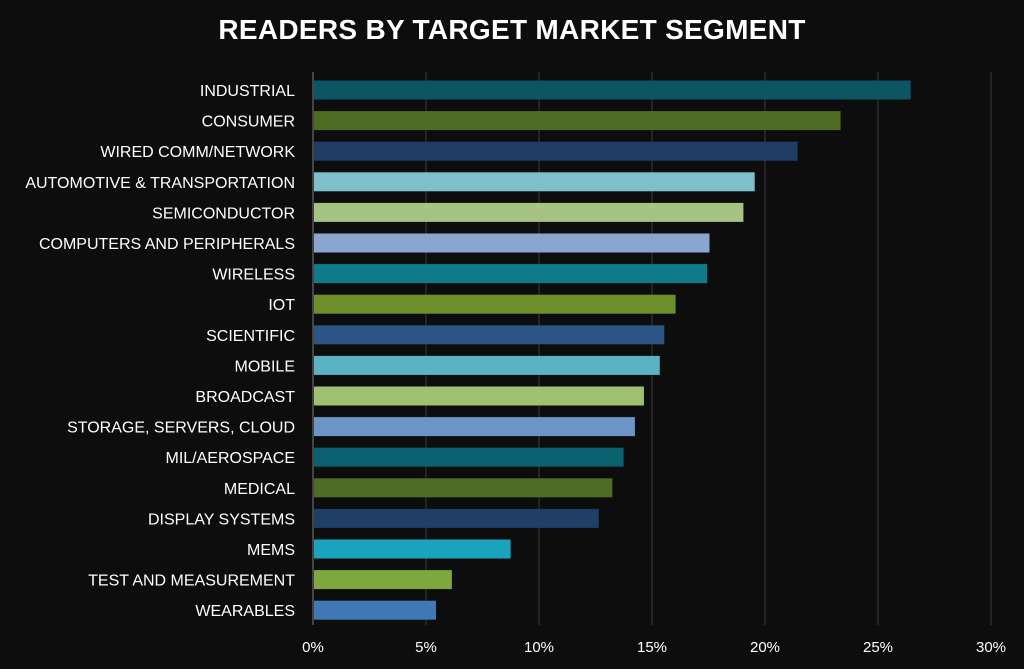  What do you see at coordinates (426, 647) in the screenshot?
I see `x-tick-label: 5%` at bounding box center [426, 647].